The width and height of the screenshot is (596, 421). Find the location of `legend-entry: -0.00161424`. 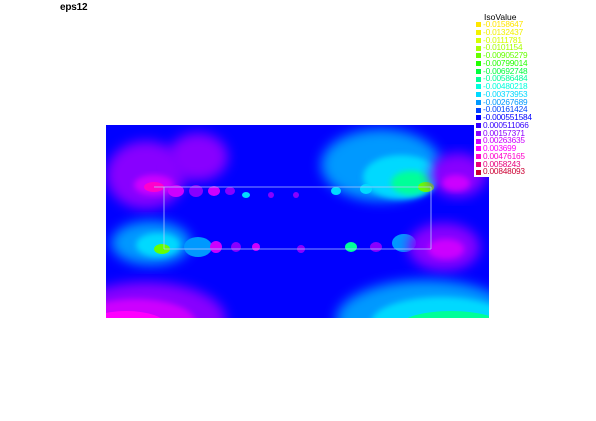

legend-entry: -0.00161424 is located at coordinates (504, 109).